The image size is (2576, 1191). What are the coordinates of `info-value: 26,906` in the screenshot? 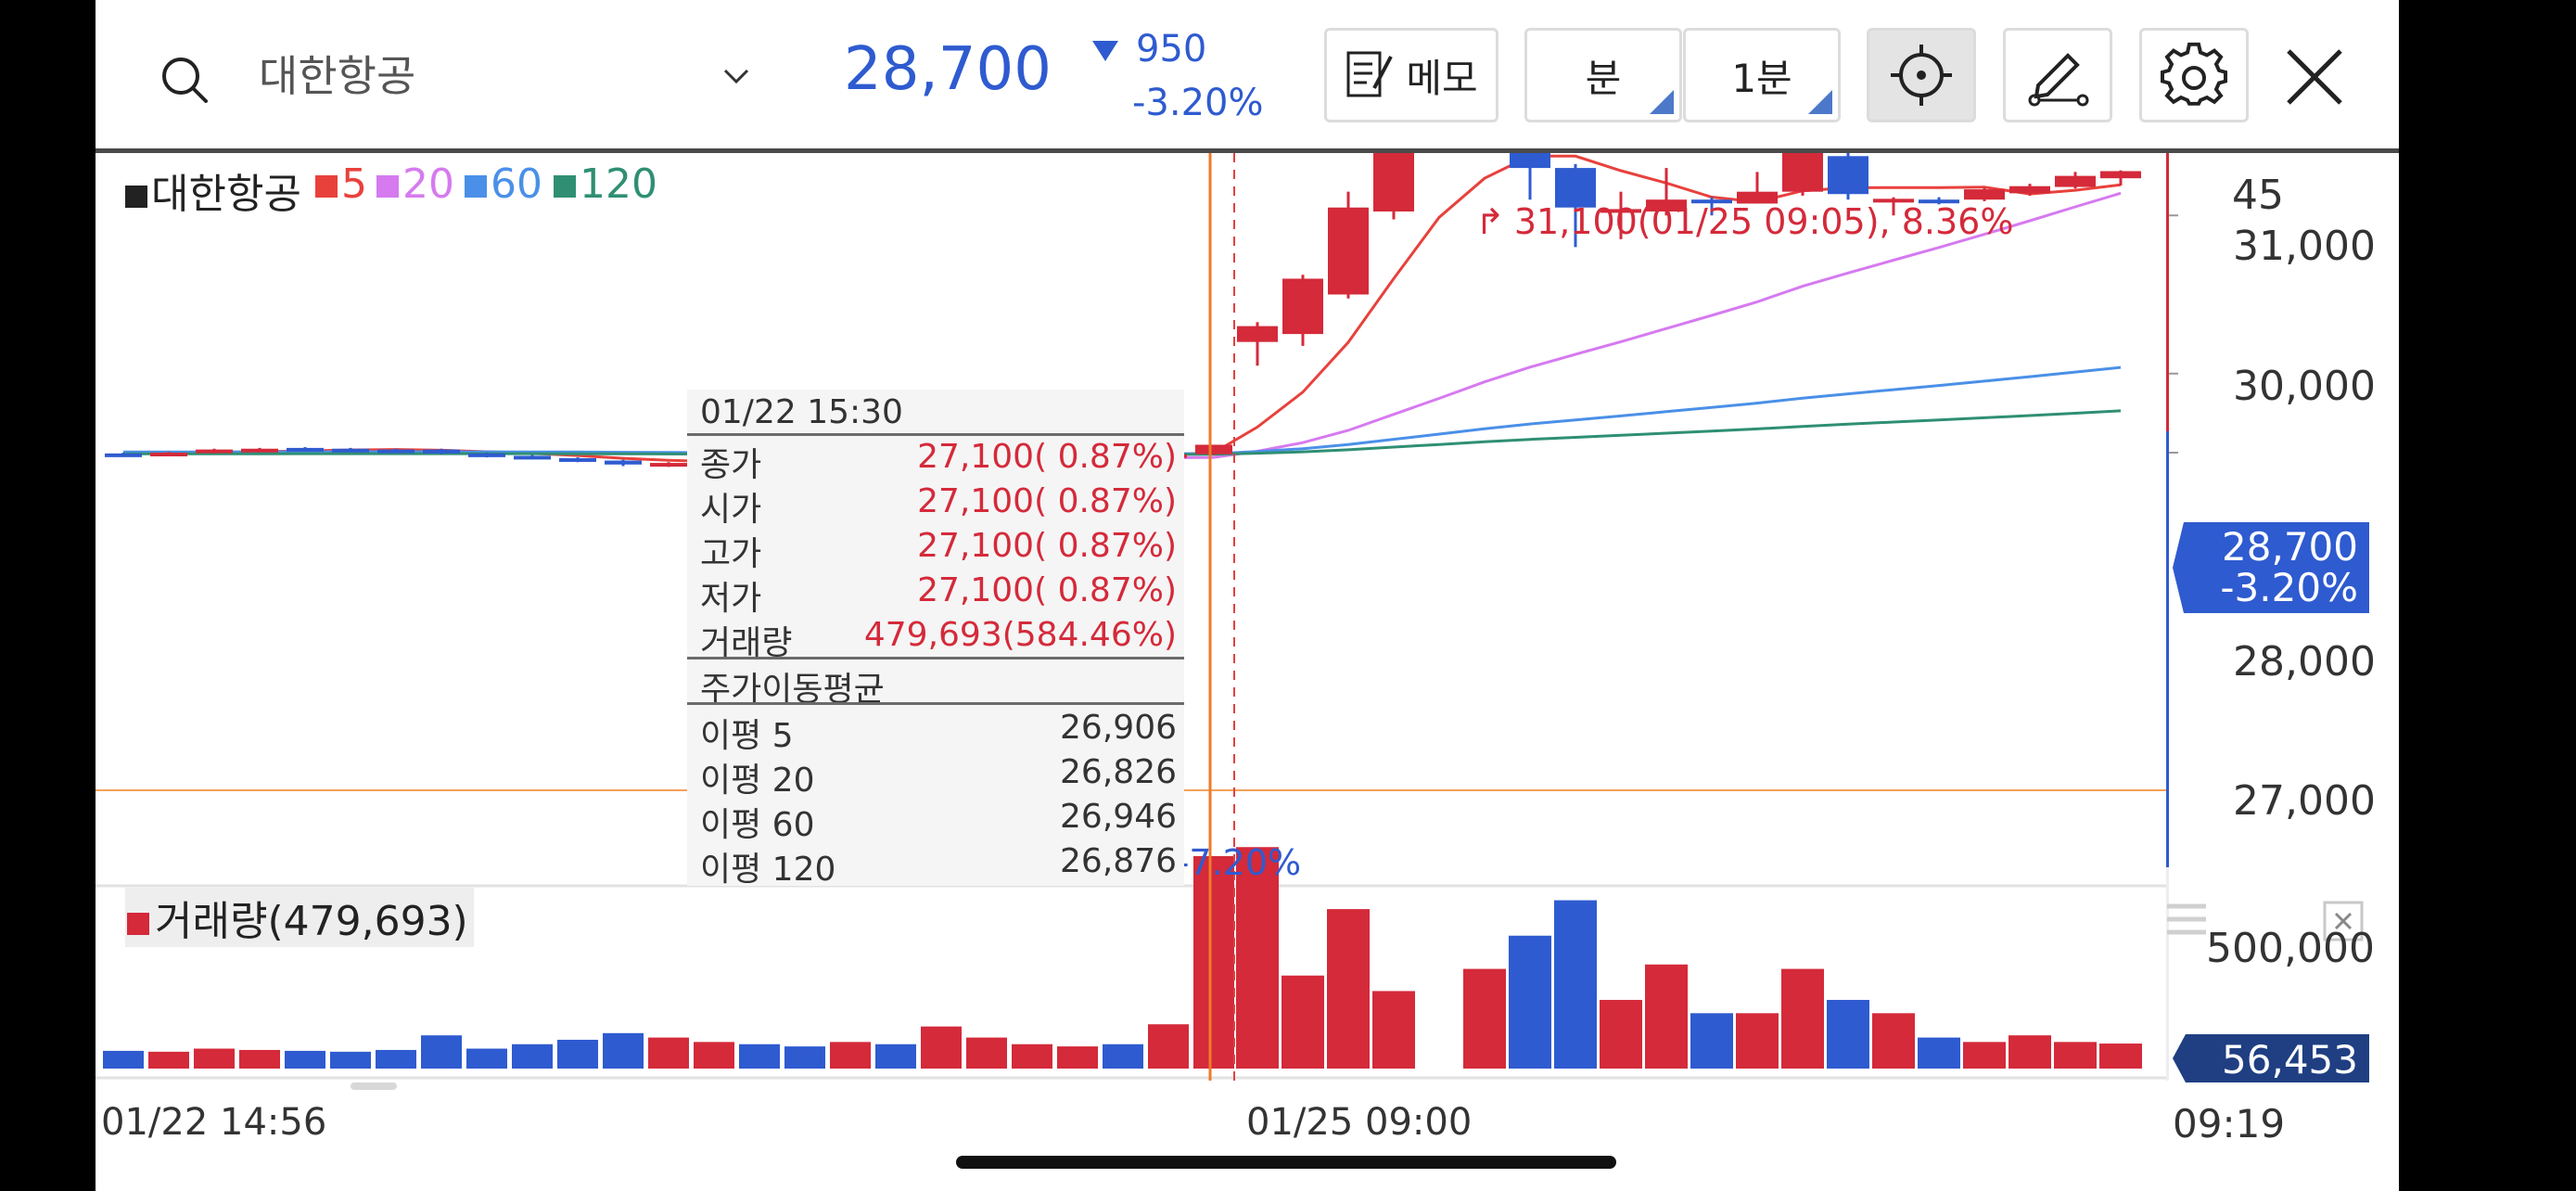 It's located at (1118, 728).